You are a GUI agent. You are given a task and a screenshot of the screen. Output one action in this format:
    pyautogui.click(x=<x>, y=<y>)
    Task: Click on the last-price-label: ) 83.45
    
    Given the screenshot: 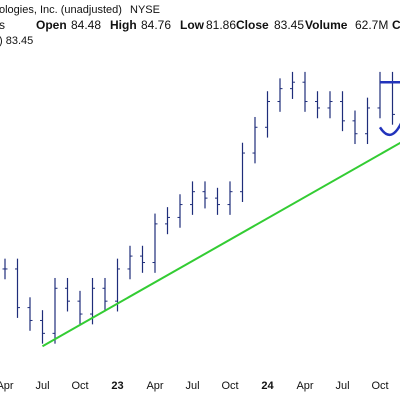 What is the action you would take?
    pyautogui.click(x=16, y=41)
    